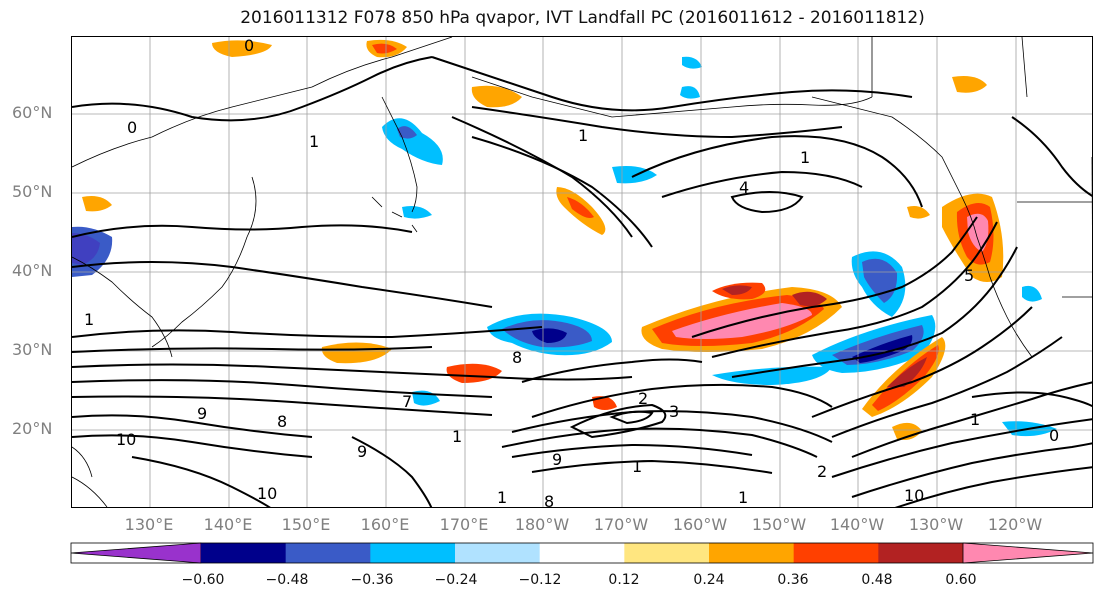  Describe the element at coordinates (203, 580) in the screenshot. I see `colorbar-tick: −0.60` at that location.